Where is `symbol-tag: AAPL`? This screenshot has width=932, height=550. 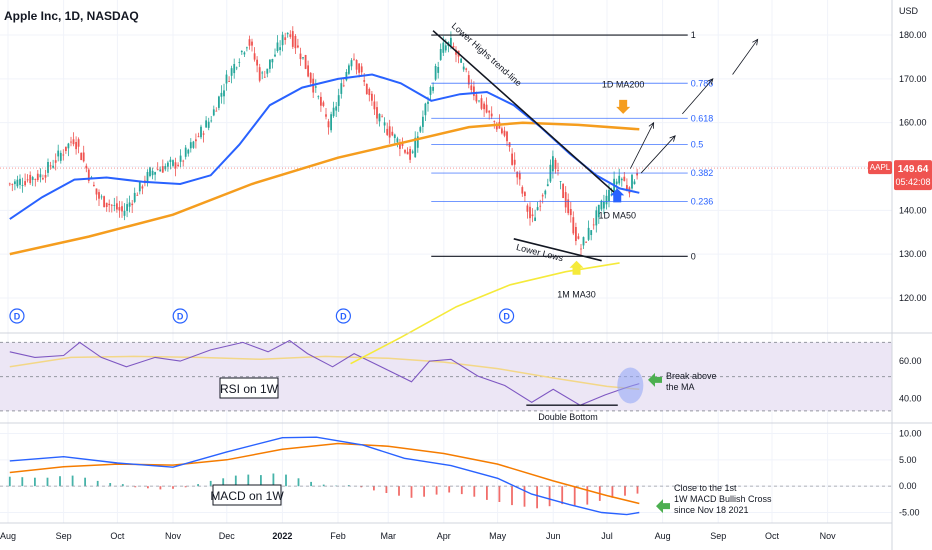
symbol-tag: AAPL is located at coordinates (880, 168).